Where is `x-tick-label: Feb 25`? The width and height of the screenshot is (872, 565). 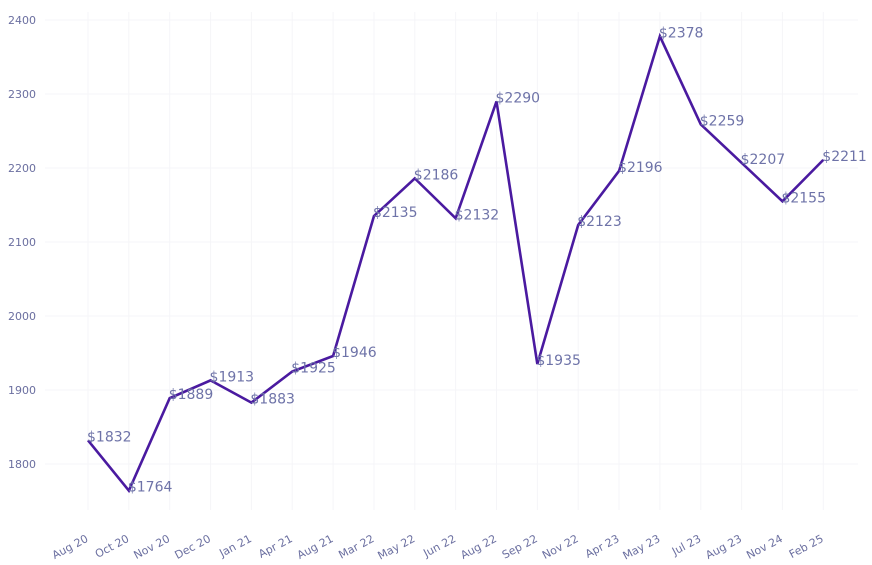 x-tick-label: Feb 25 is located at coordinates (806, 546).